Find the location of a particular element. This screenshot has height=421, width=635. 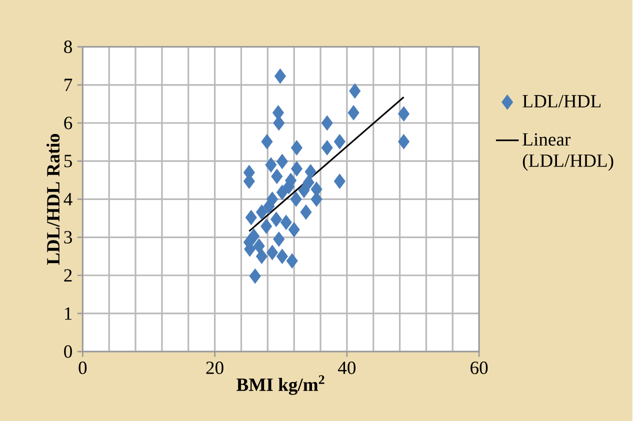

x-tick-label: 40 is located at coordinates (347, 367).